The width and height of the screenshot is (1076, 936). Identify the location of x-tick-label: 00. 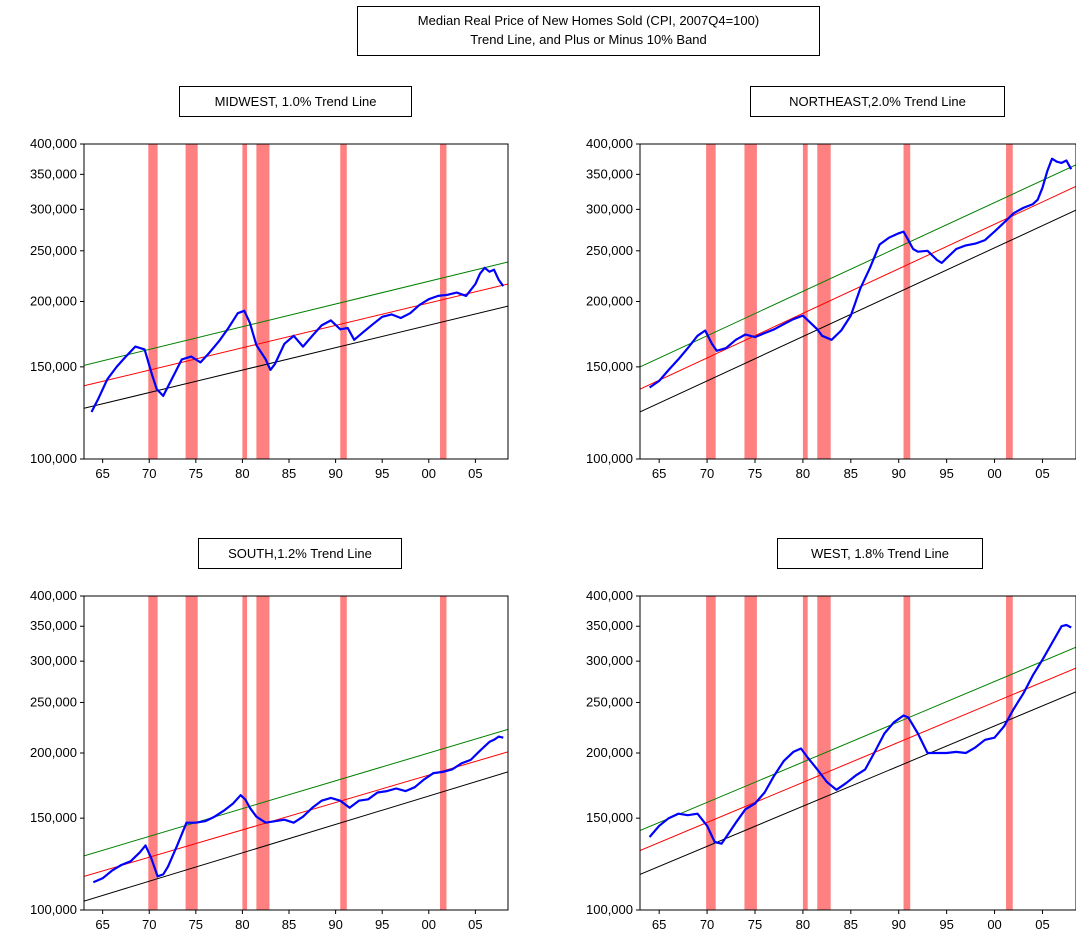
(429, 473).